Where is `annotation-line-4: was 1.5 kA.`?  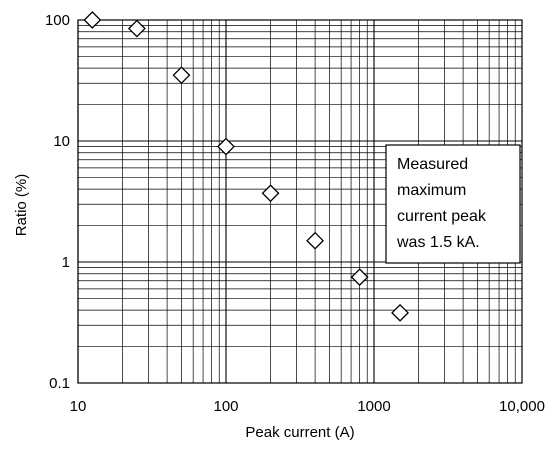 annotation-line-4: was 1.5 kA. is located at coordinates (438, 242).